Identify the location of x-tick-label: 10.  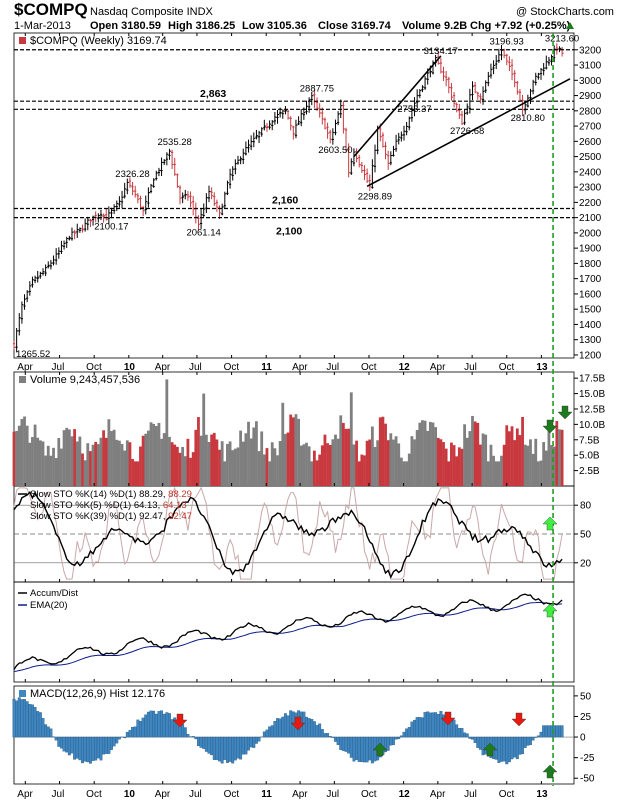
(130, 794).